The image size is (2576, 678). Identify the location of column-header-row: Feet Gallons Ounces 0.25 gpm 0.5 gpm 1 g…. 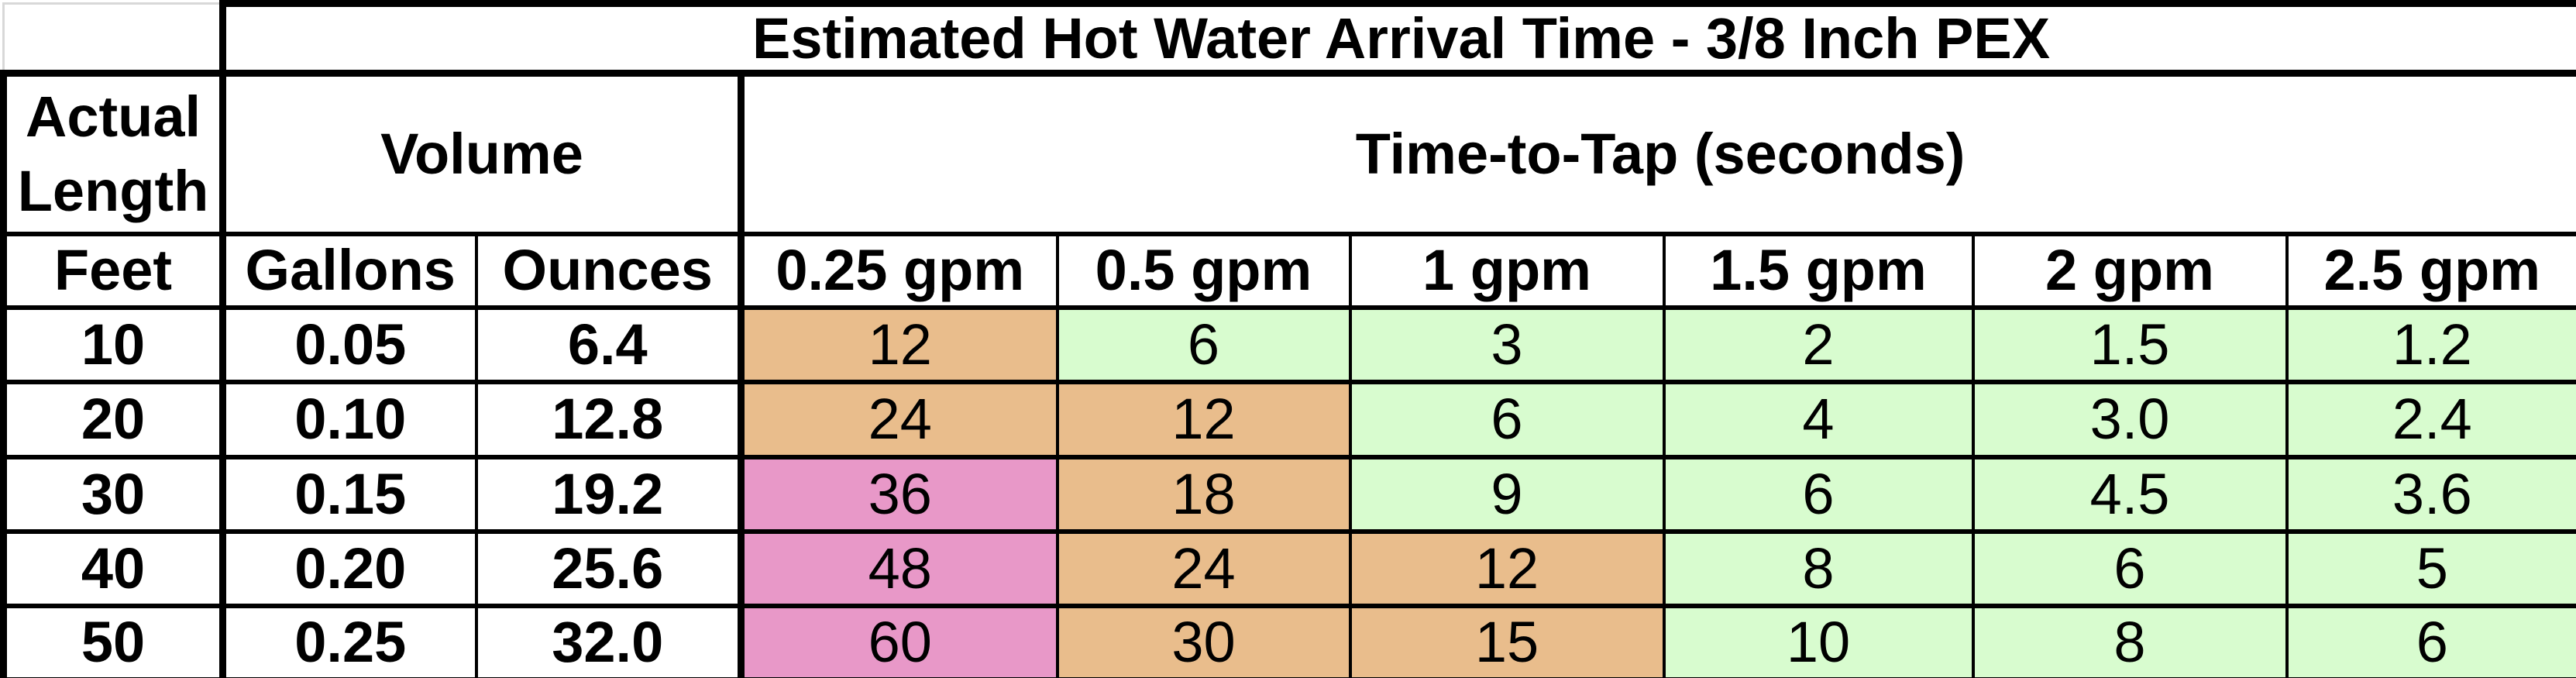
(1288, 271).